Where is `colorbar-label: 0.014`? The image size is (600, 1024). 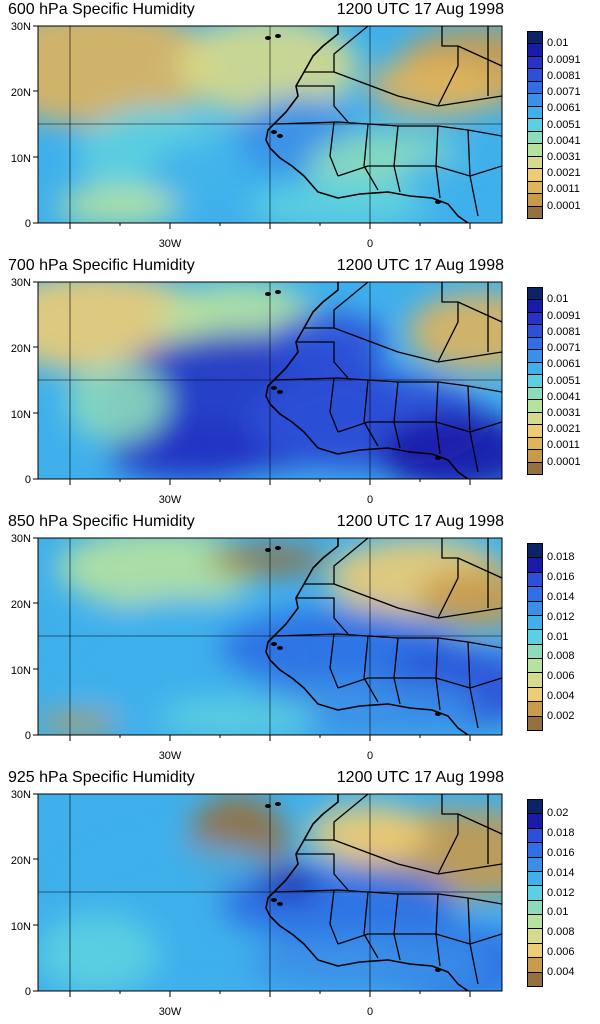
colorbar-label: 0.014 is located at coordinates (561, 596).